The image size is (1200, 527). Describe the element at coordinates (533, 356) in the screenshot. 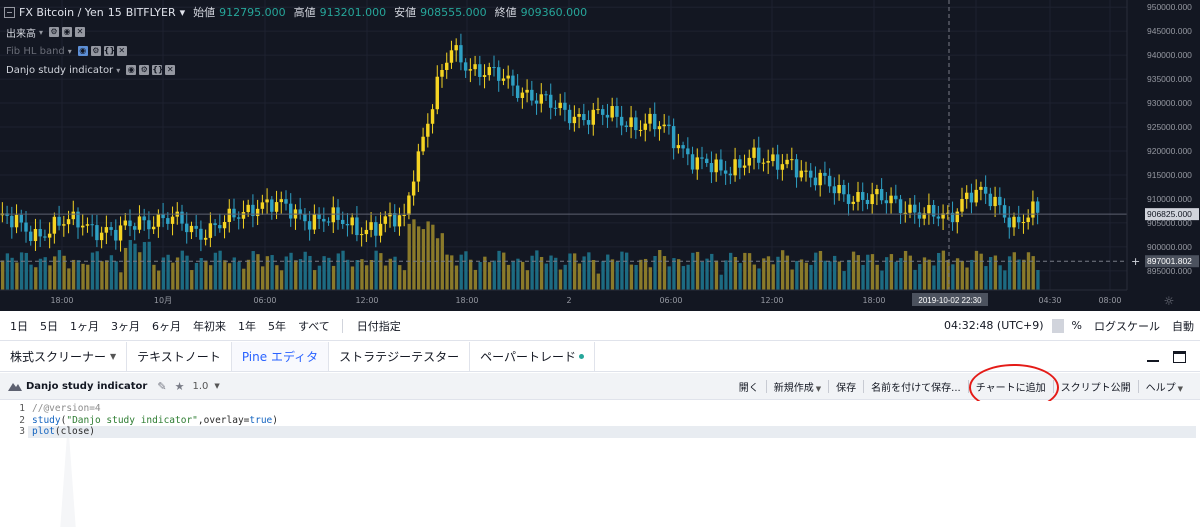

I see `tab-paper-trading: ペーパートレード` at that location.